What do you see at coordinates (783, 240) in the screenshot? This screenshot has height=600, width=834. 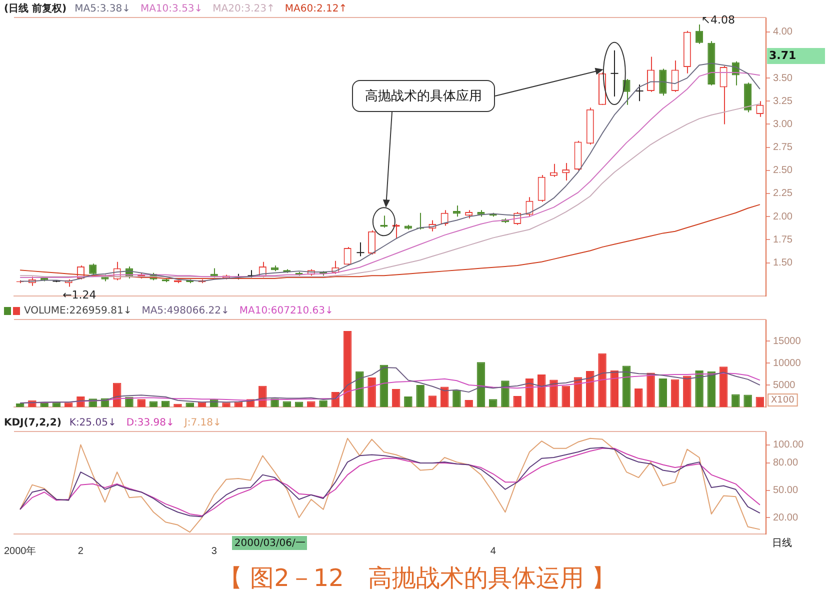 I see `y-tick-label: 1.75` at bounding box center [783, 240].